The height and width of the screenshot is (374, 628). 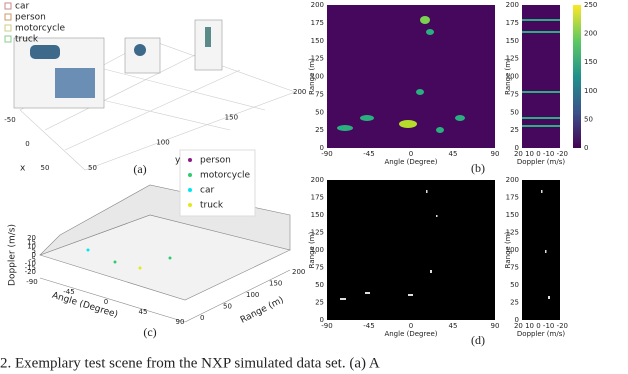 What do you see at coordinates (590, 62) in the screenshot?
I see `colorbar-tick: 150` at bounding box center [590, 62].